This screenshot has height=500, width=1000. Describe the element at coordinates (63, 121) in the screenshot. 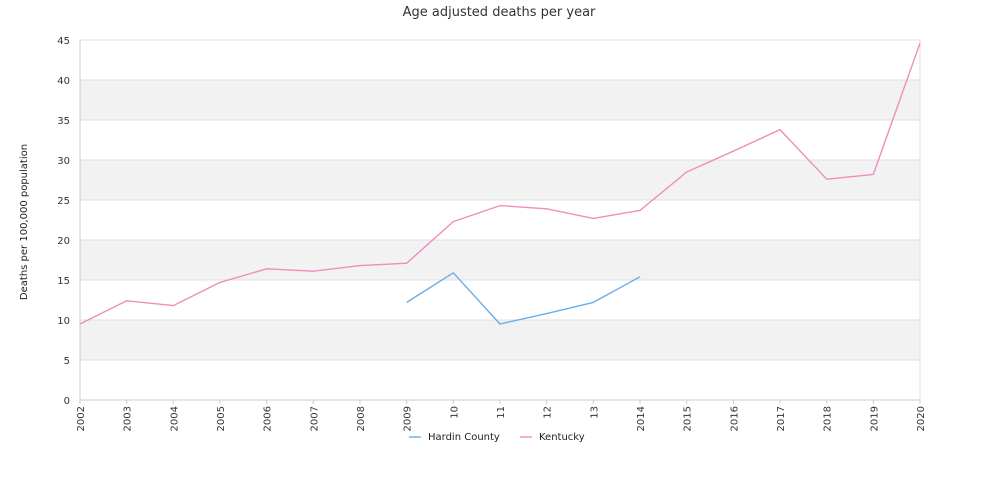

I see `y-tick-label: 35` at that location.